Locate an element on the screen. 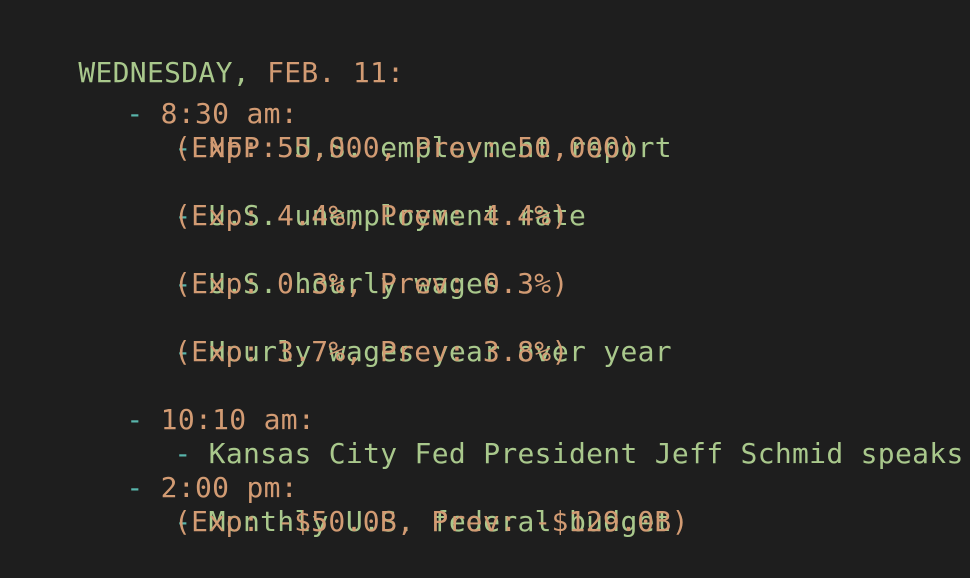  event-detail: (Exp: -$50.0B, Prev: -$129.0B) is located at coordinates (431, 521).